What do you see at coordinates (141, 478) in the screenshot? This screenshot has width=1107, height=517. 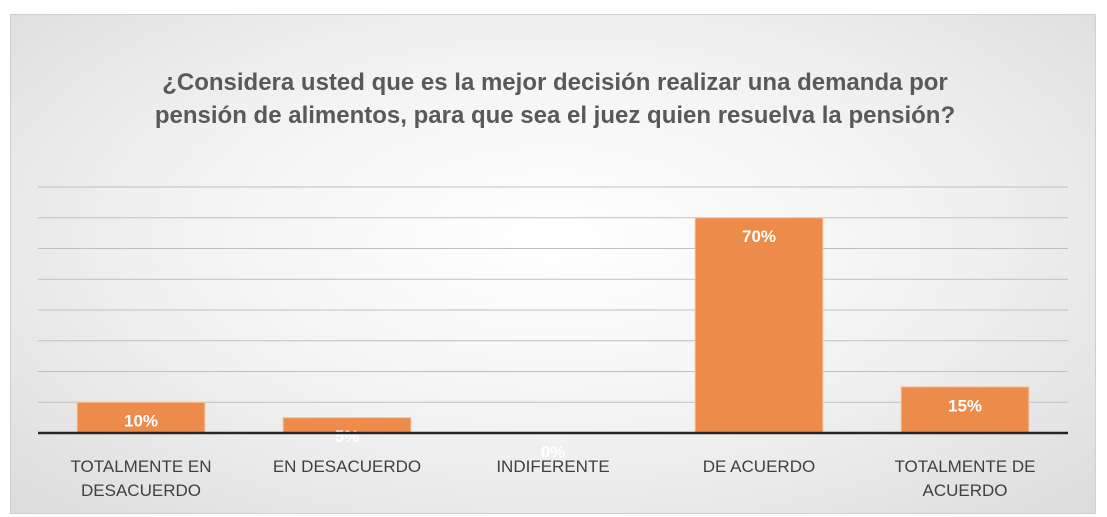 I see `x-tick-label: TOTALMENTE EN DESACUERDO` at bounding box center [141, 478].